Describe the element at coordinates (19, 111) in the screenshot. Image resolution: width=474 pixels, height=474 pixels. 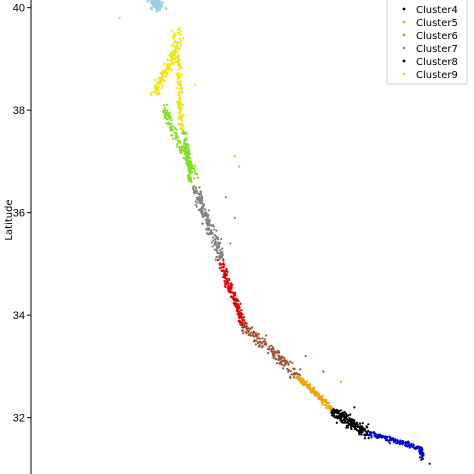
I see `y-tick-label: 38` at that location.